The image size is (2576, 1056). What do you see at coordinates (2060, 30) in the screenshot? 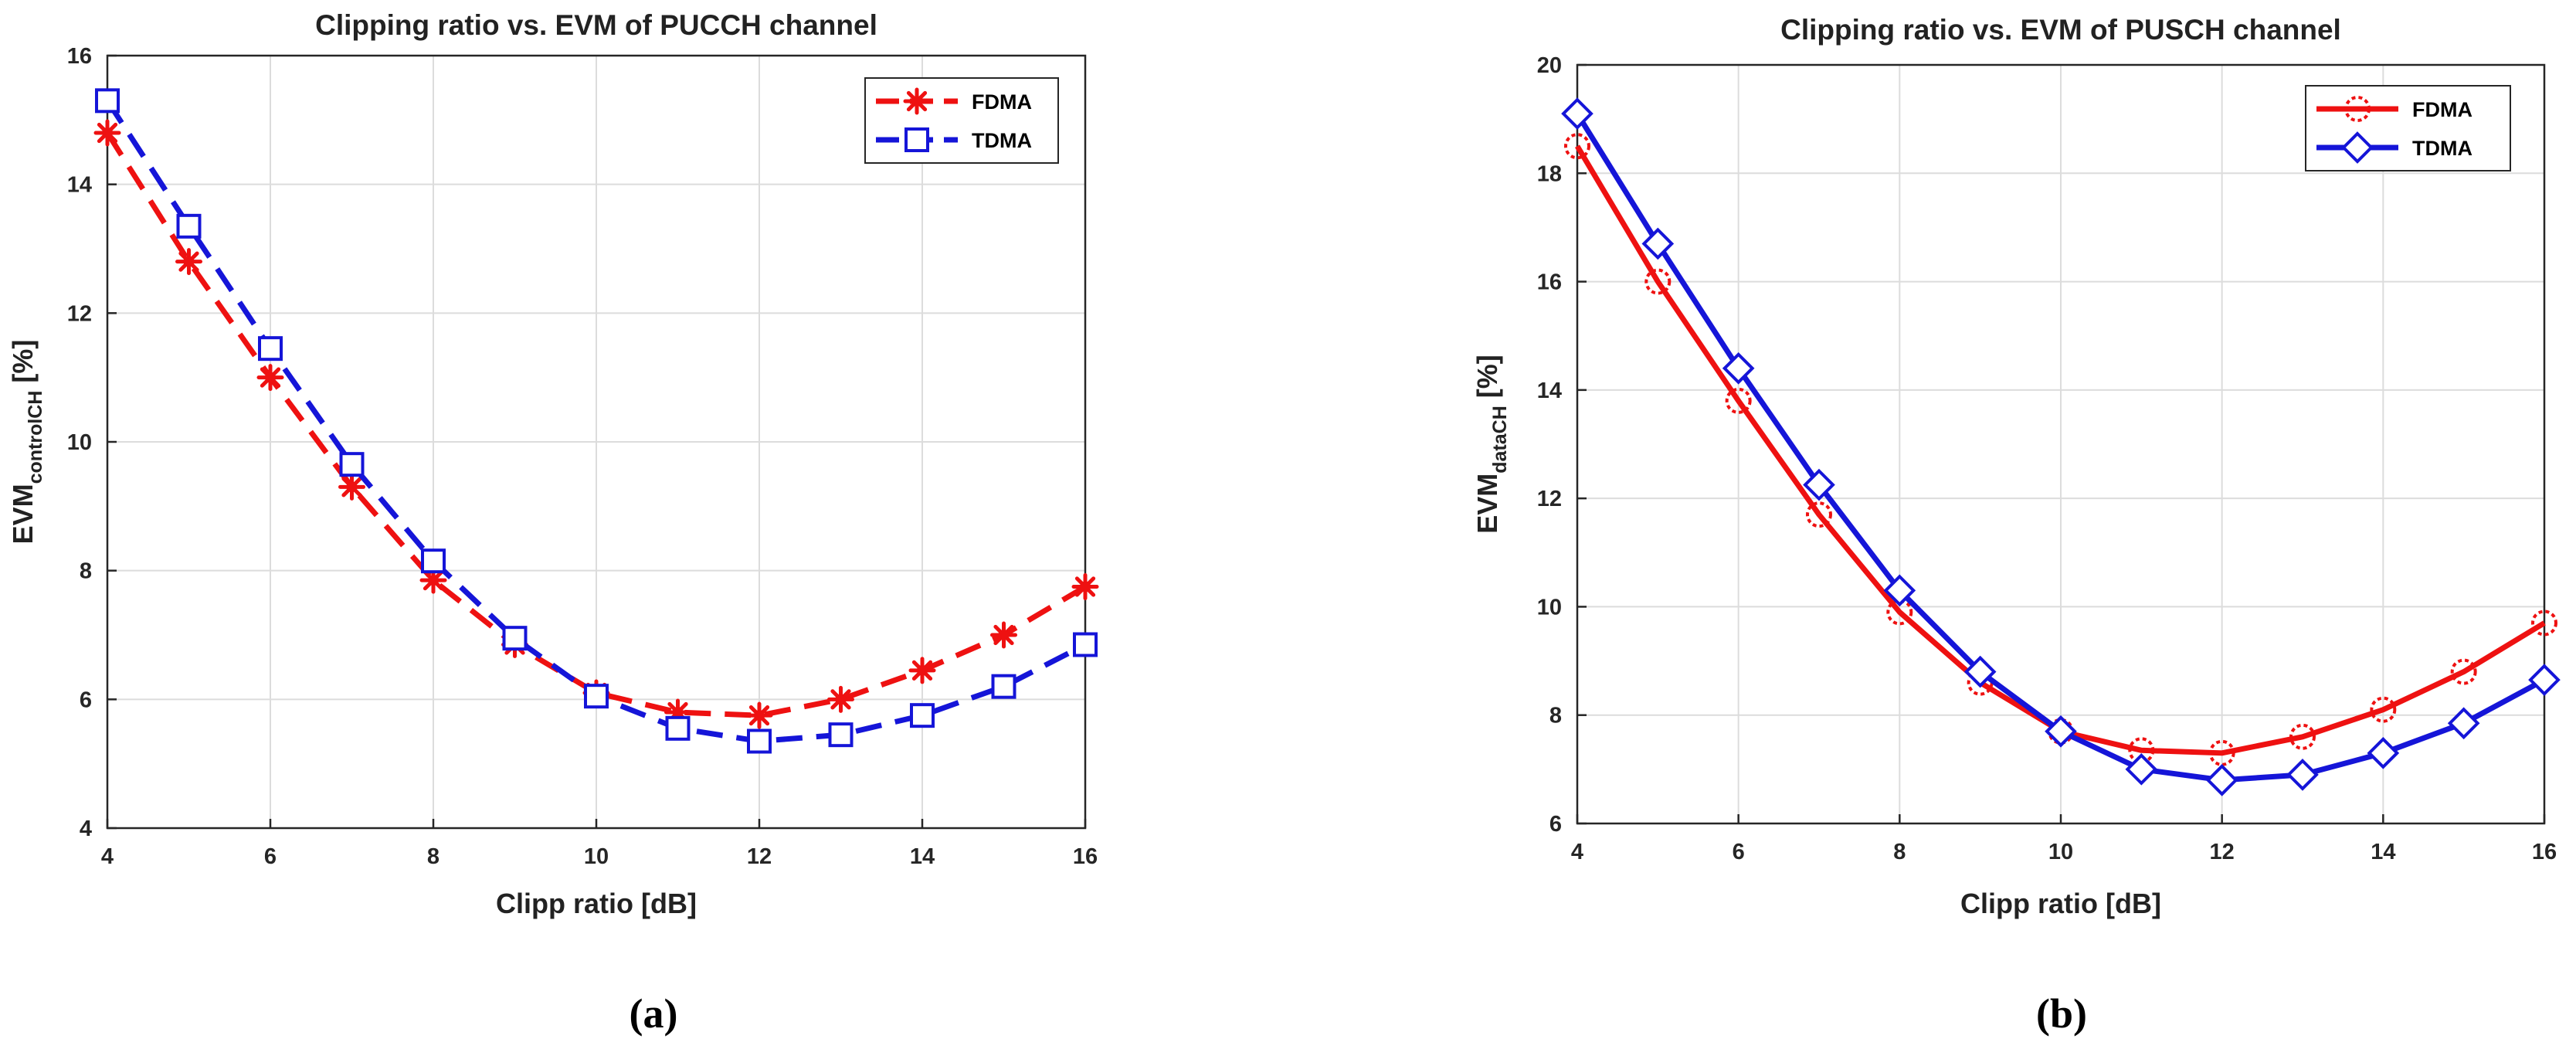
I see `chart-title: Clipping ratio vs. EVM of PUSCH channel` at bounding box center [2060, 30].